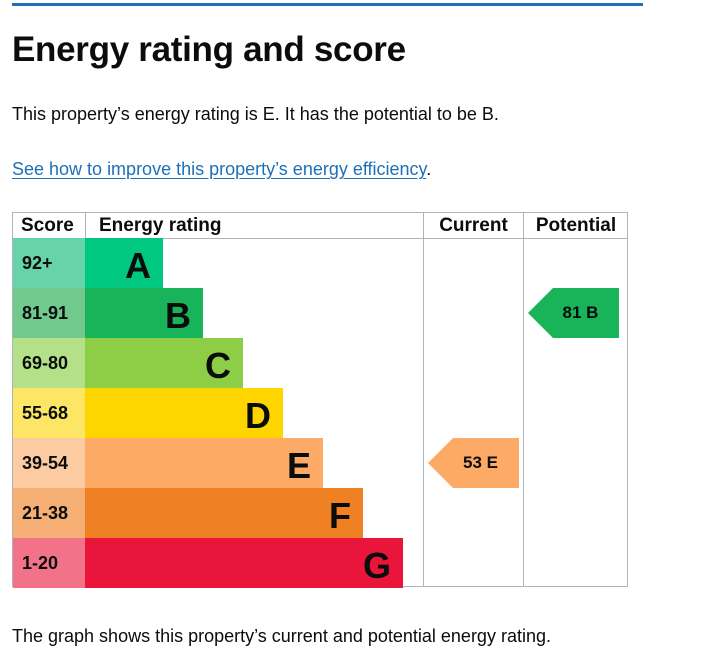  Describe the element at coordinates (138, 265) in the screenshot. I see `band-letter: A` at that location.